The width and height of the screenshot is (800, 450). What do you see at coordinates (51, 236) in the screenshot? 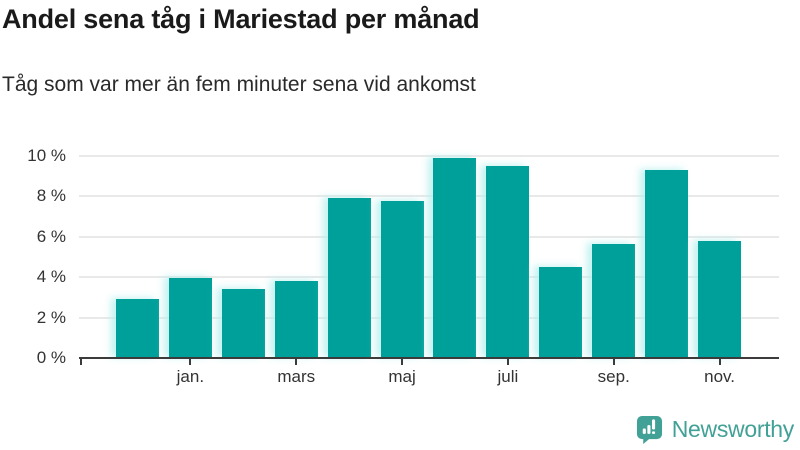
I see `y-axis-tick-label: 6 %` at bounding box center [51, 236].